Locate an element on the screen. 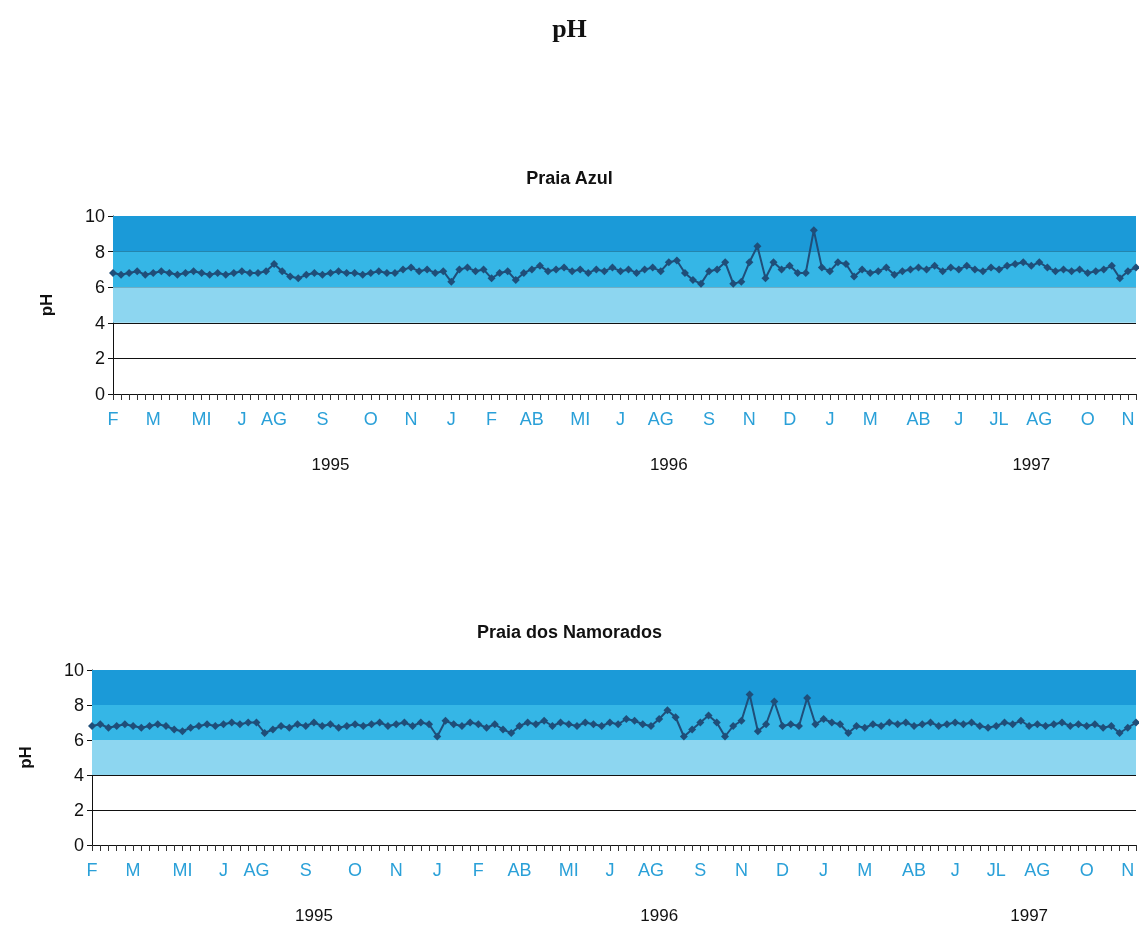  text: pH is located at coordinates (569, 28).